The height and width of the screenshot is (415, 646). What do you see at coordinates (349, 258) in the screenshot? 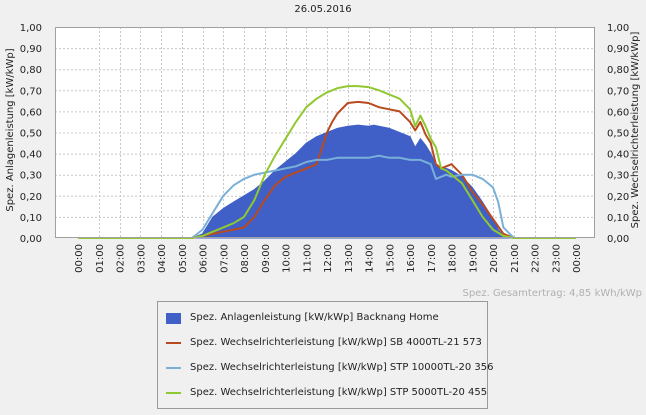
I see `x-tick-label: 13:00` at bounding box center [349, 258].